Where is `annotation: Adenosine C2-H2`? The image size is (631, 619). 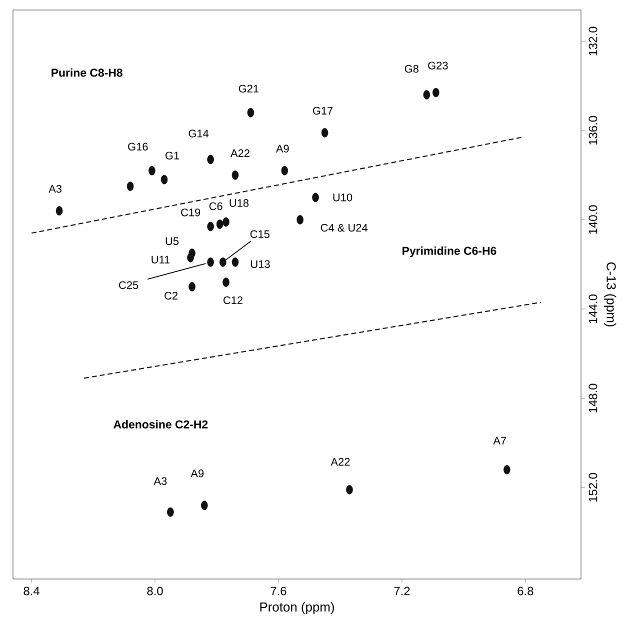 annotation: Adenosine C2-H2 is located at coordinates (161, 424).